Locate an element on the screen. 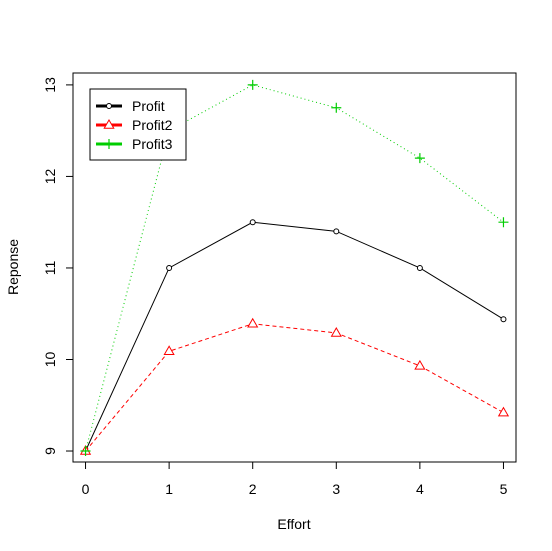 The width and height of the screenshot is (552, 551). x-tick-label: 2 is located at coordinates (253, 489).